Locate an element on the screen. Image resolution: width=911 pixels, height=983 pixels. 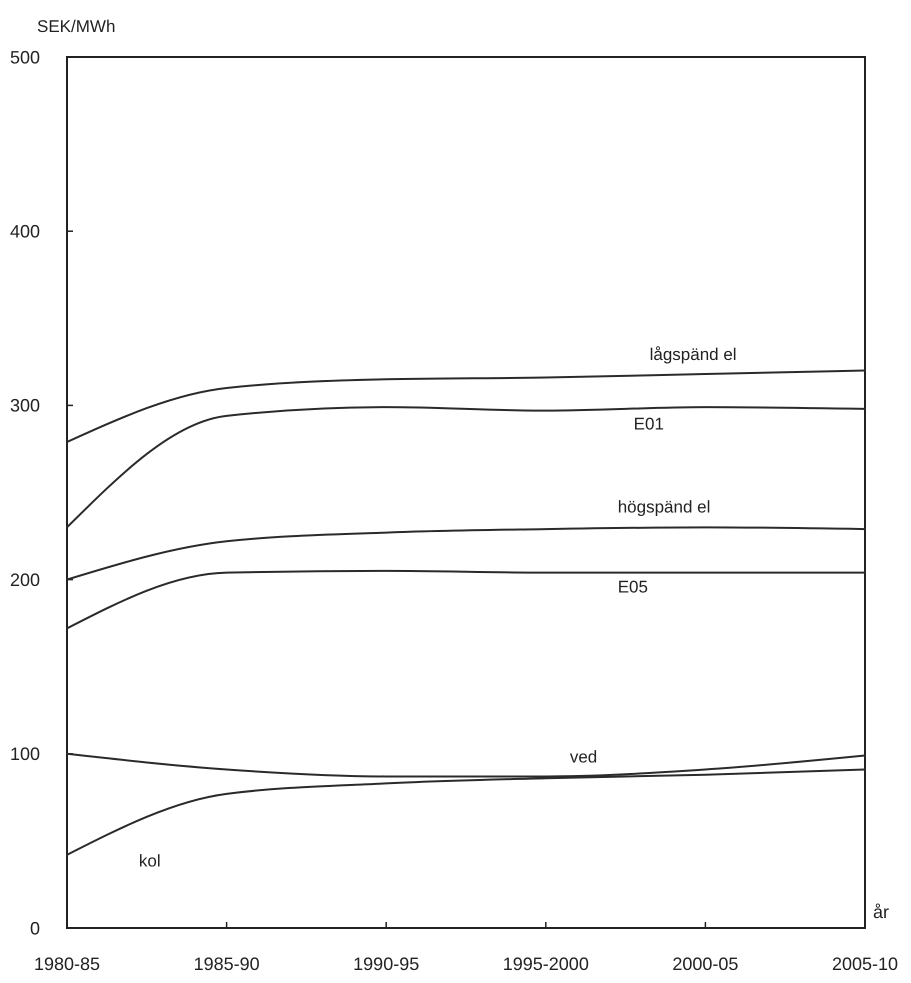
x-axis-title: år is located at coordinates (881, 912).